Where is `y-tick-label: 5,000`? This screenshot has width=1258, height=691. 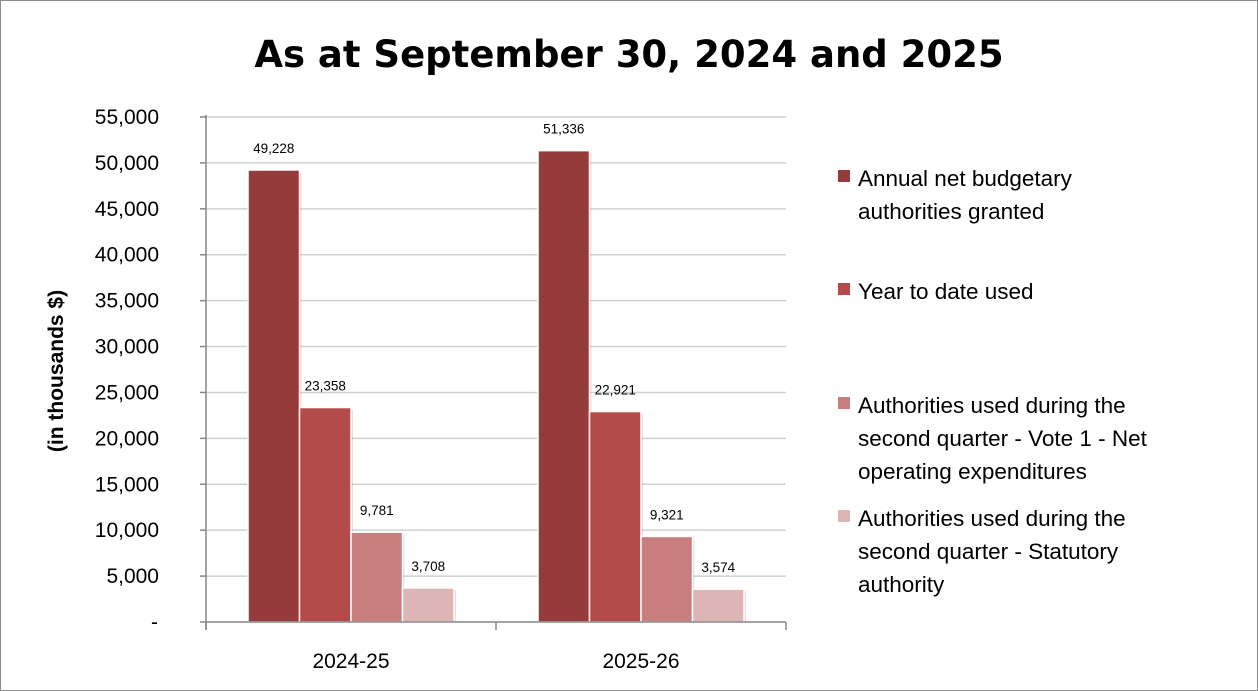 y-tick-label: 5,000 is located at coordinates (132, 576).